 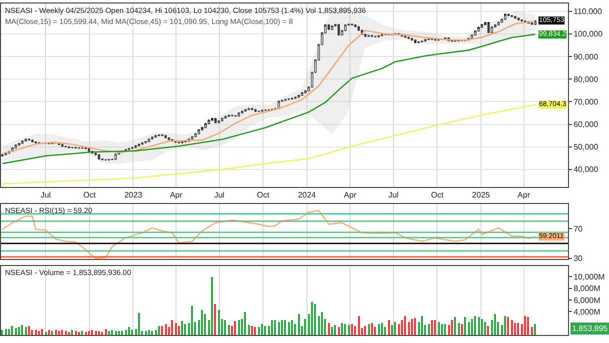 What do you see at coordinates (587, 300) in the screenshot?
I see `y-tick-label: 6,000M` at bounding box center [587, 300].